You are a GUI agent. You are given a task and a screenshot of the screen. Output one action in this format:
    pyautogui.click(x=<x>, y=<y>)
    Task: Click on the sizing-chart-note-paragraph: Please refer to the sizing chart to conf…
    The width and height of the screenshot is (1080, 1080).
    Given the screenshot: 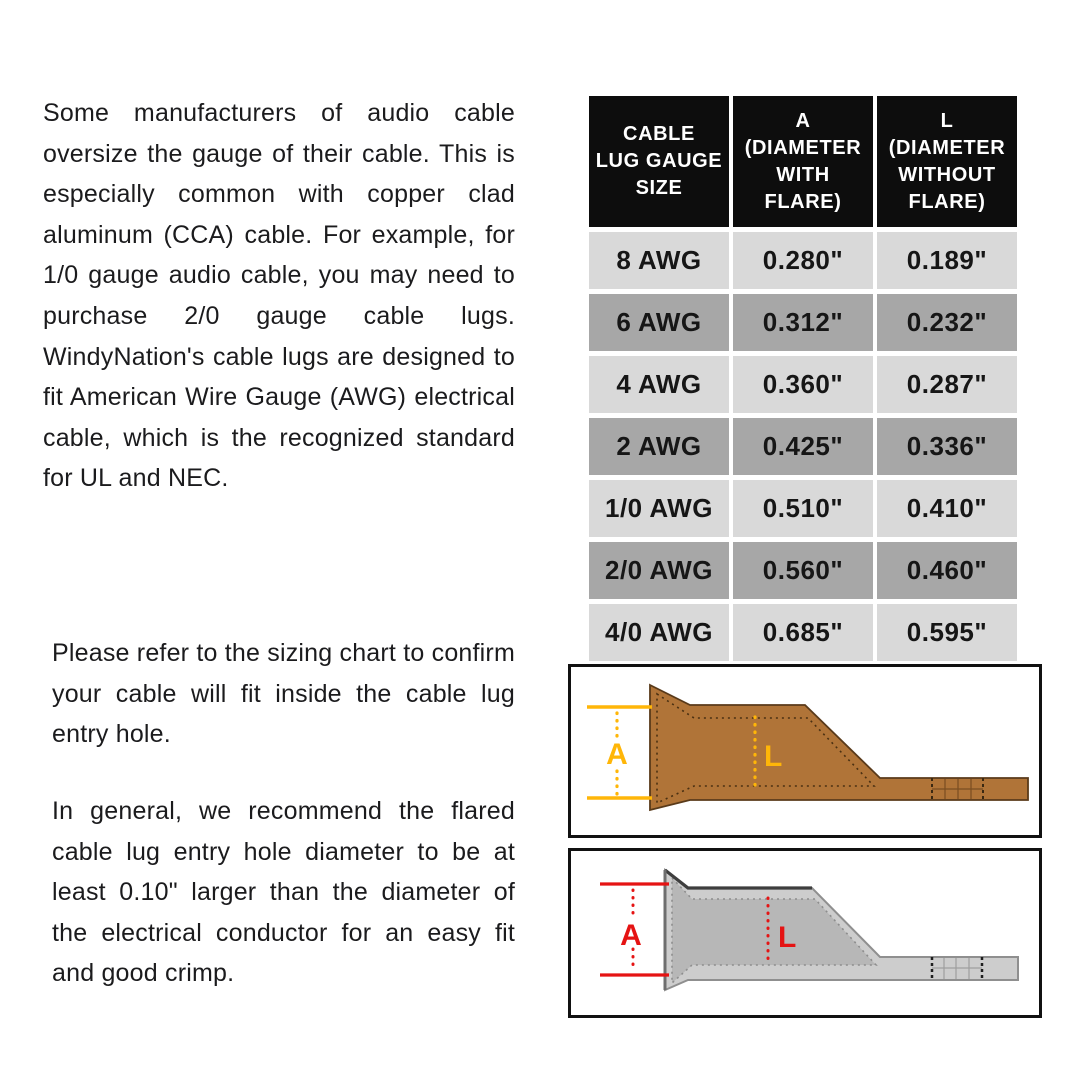 What is the action you would take?
    pyautogui.click(x=283, y=694)
    